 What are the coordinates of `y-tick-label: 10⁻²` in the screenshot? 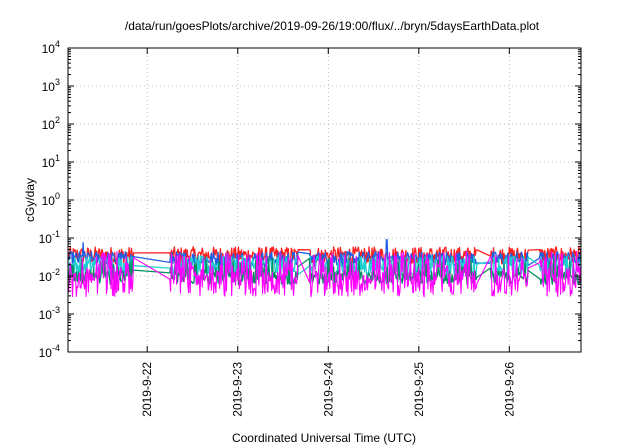 It's located at (49, 275).